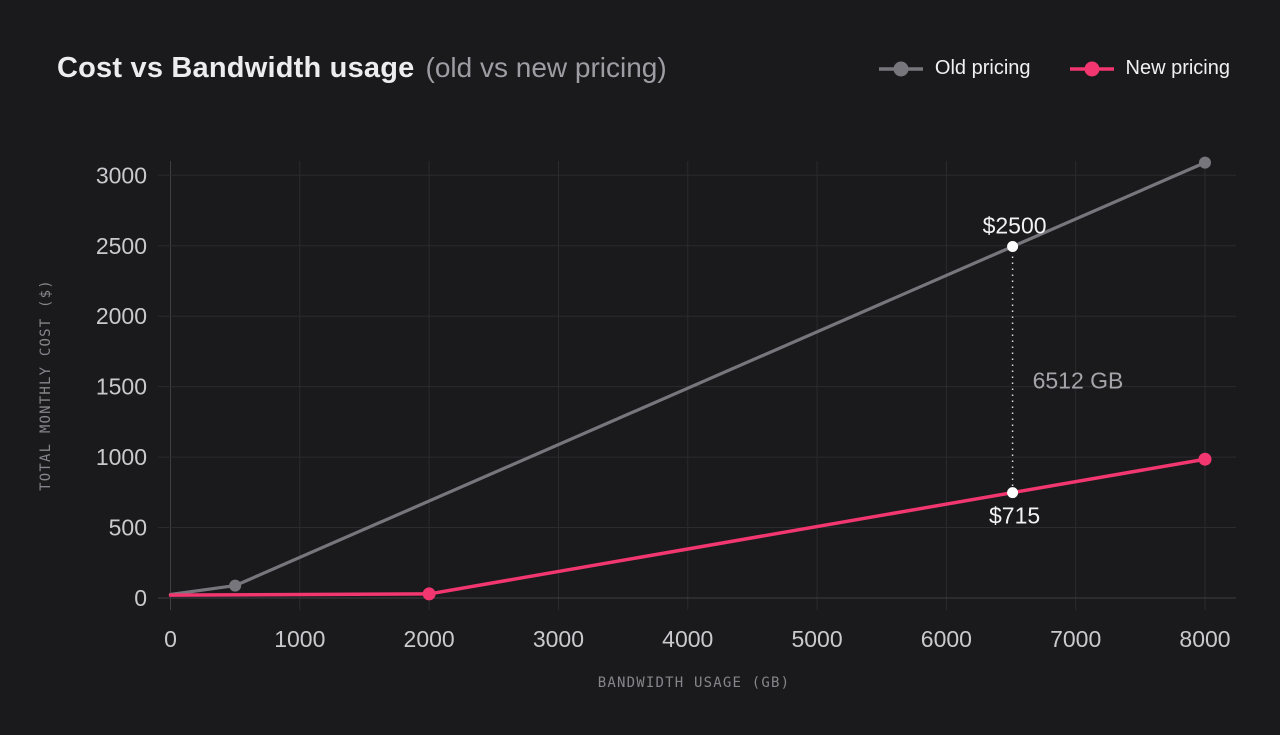 Image resolution: width=1280 pixels, height=735 pixels. I want to click on old-cost-annotation-label: $2500, so click(1015, 226).